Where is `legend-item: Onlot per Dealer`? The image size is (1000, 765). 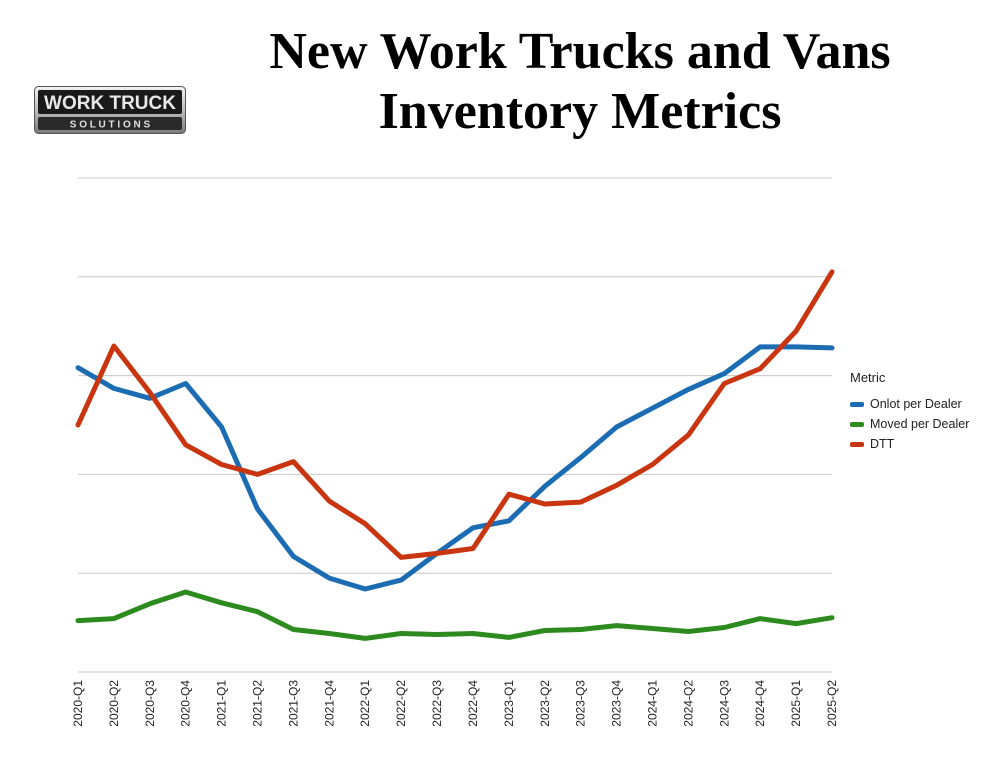 legend-item: Onlot per Dealer is located at coordinates (909, 404).